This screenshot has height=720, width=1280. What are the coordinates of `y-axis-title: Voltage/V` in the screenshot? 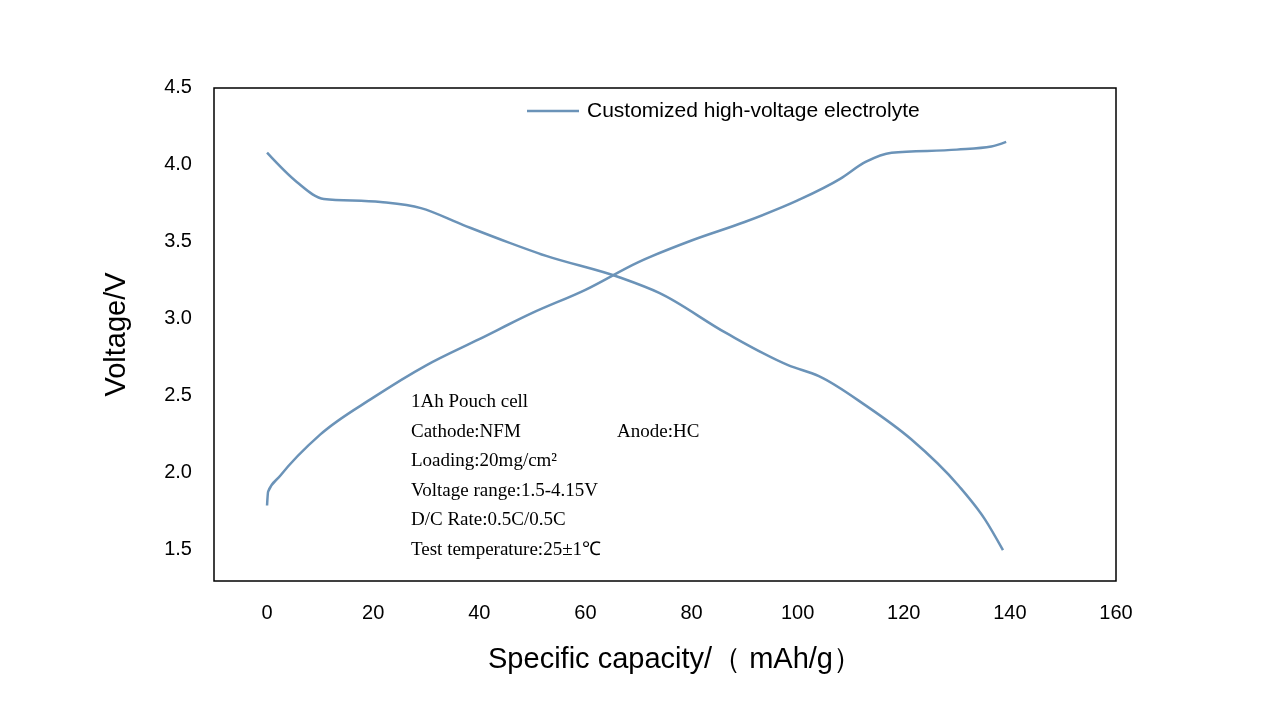 It's located at (115, 334).